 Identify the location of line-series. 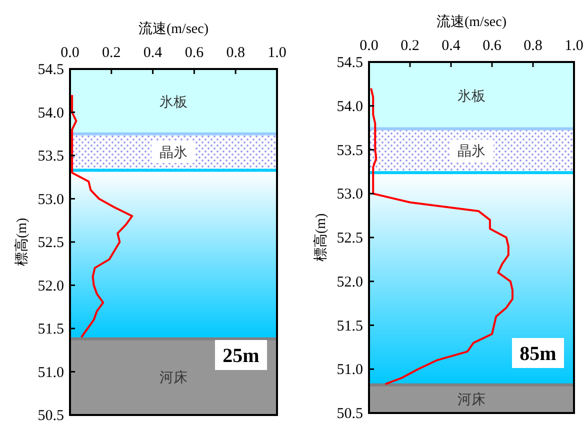
(102, 216).